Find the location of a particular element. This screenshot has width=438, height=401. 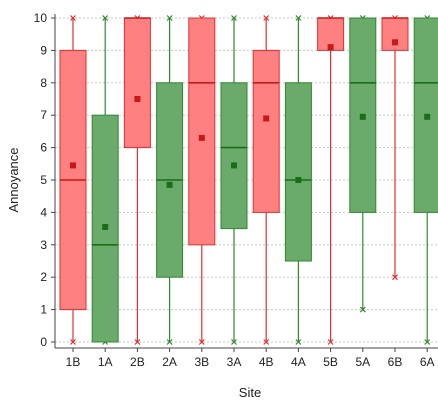

box-3B is located at coordinates (202, 180).